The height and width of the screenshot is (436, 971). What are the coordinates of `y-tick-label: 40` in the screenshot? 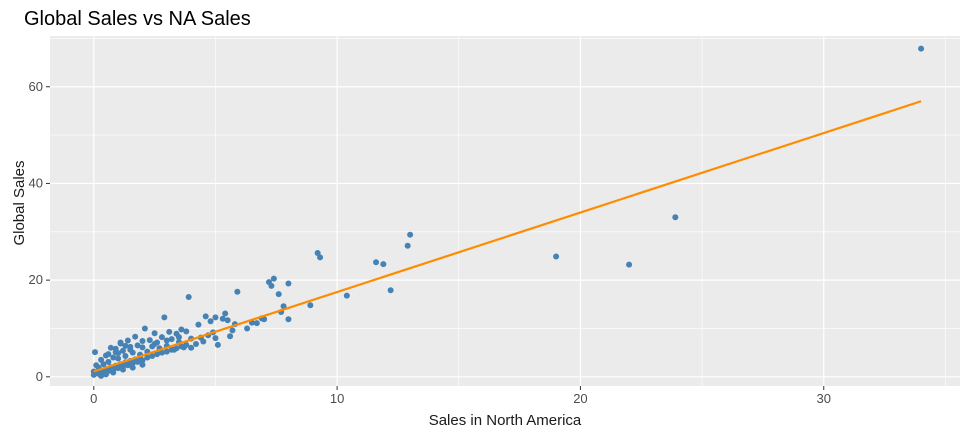 It's located at (36, 182).